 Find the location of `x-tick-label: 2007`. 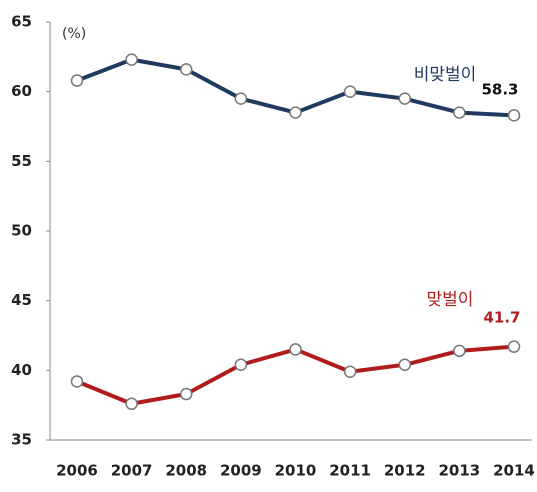

x-tick-label: 2007 is located at coordinates (132, 471).